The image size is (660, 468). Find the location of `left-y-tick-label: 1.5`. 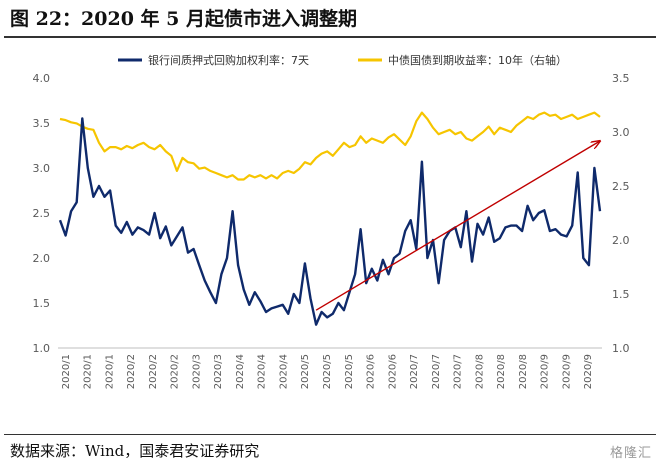

left-y-tick-label: 1.5 is located at coordinates (42, 303).